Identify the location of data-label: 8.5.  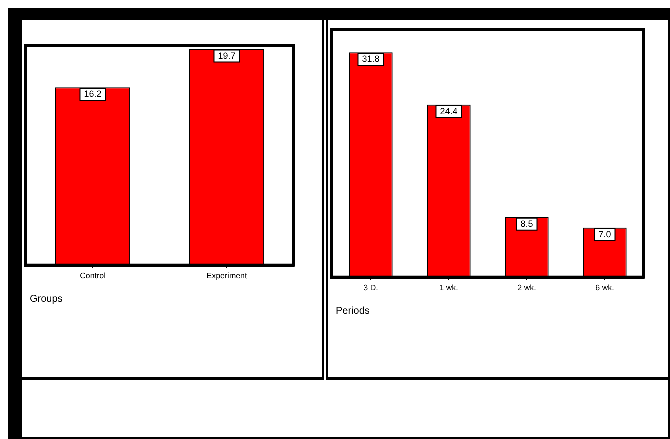
(527, 223).